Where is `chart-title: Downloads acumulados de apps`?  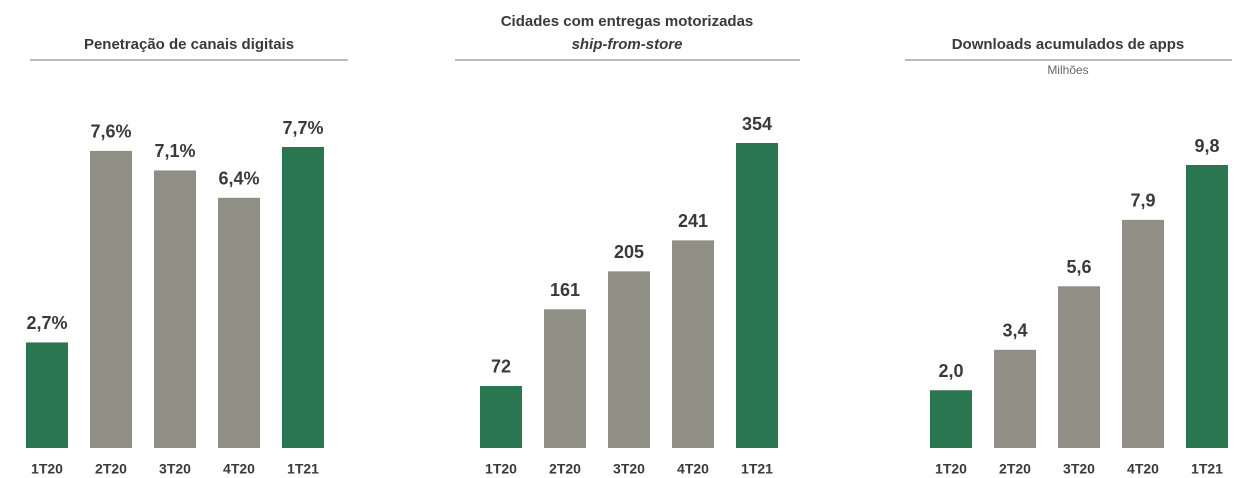
chart-title: Downloads acumulados de apps is located at coordinates (1068, 44).